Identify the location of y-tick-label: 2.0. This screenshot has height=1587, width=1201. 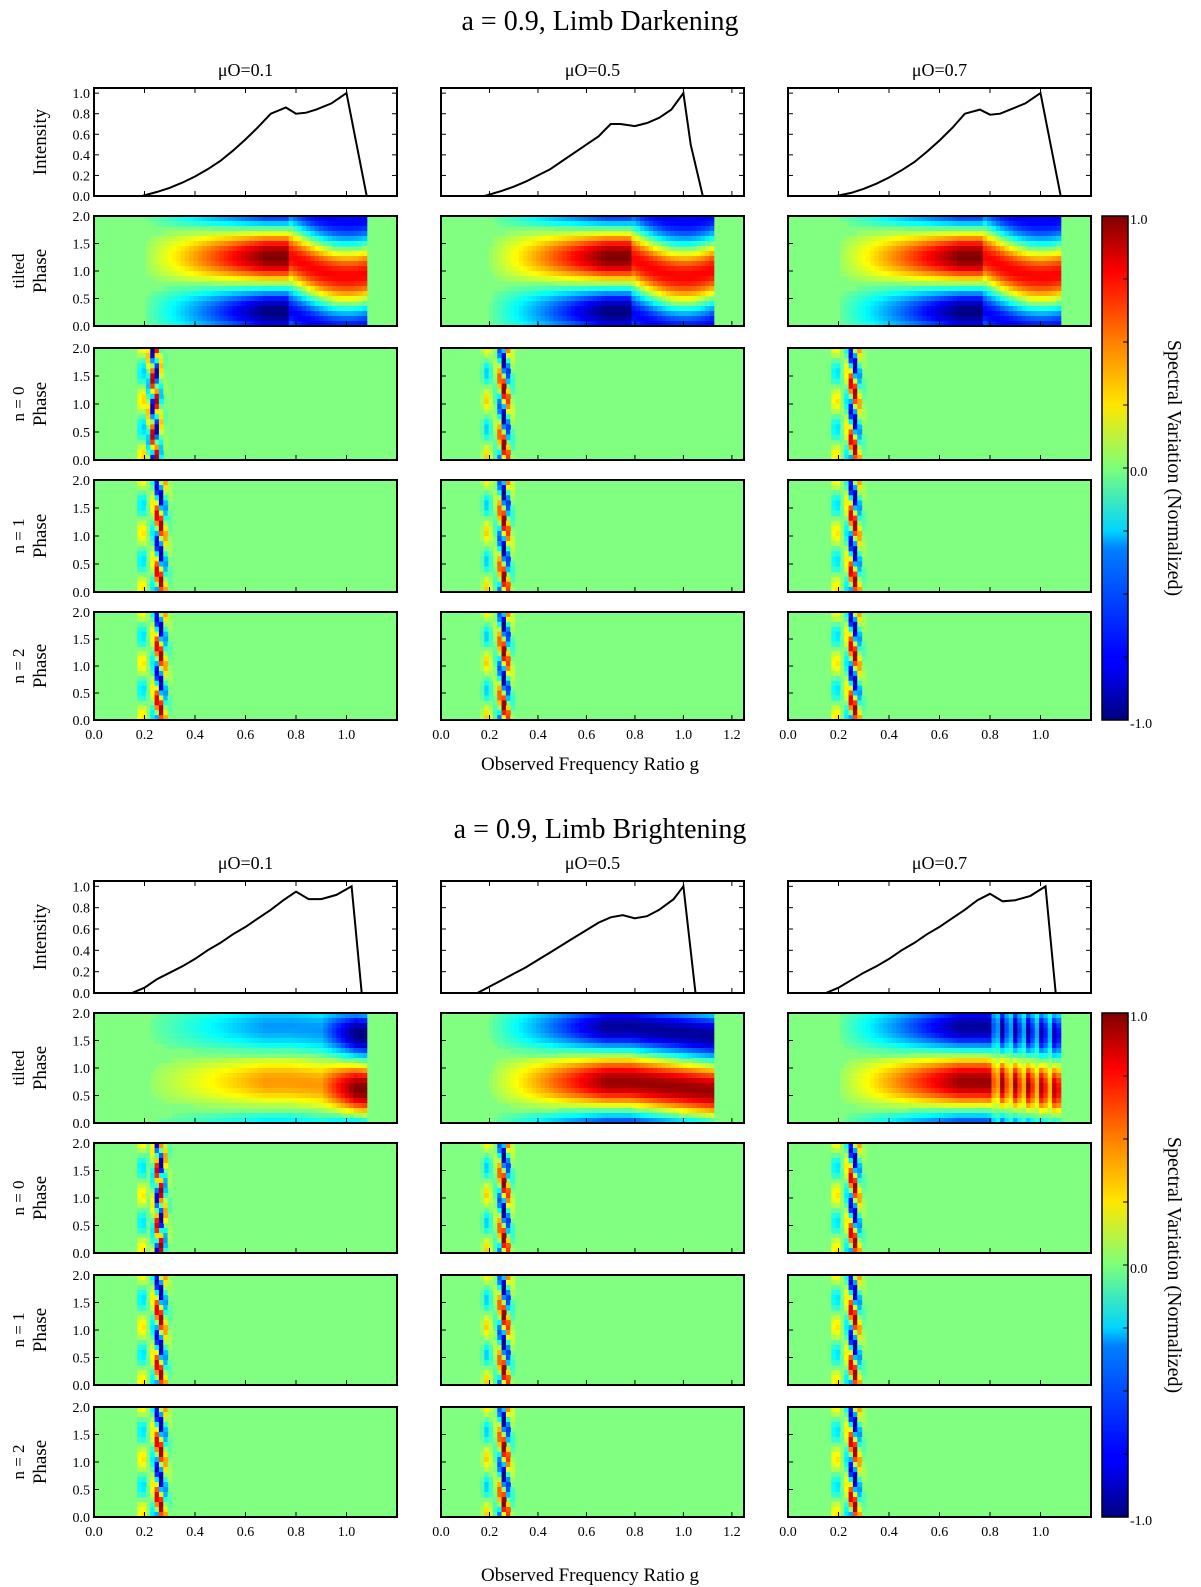
(82, 349).